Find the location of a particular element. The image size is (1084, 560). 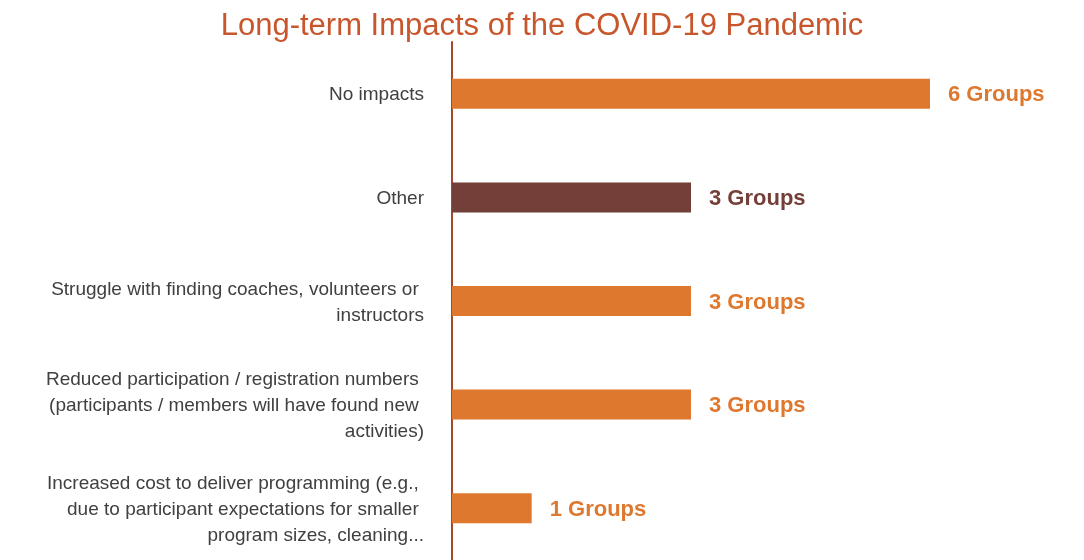

data-label: 1 Groups is located at coordinates (598, 508).